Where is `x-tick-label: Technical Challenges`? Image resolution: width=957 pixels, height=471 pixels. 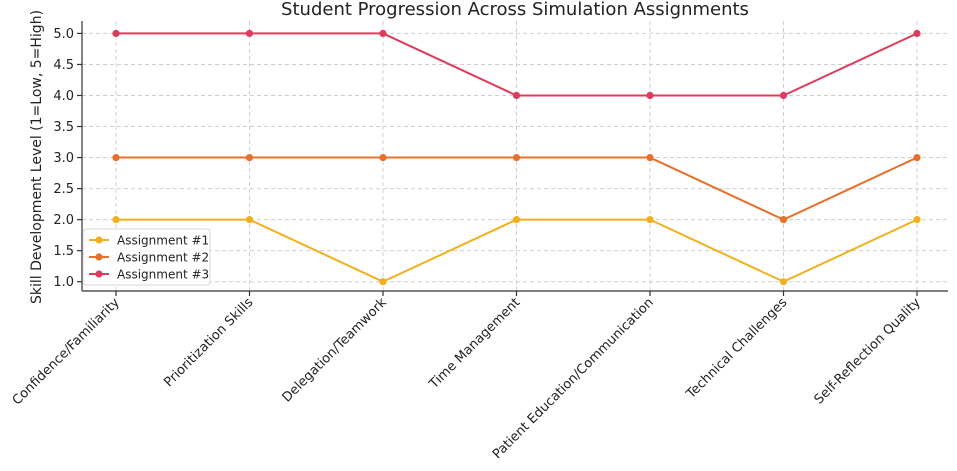
x-tick-label: Technical Challenges is located at coordinates (736, 348).